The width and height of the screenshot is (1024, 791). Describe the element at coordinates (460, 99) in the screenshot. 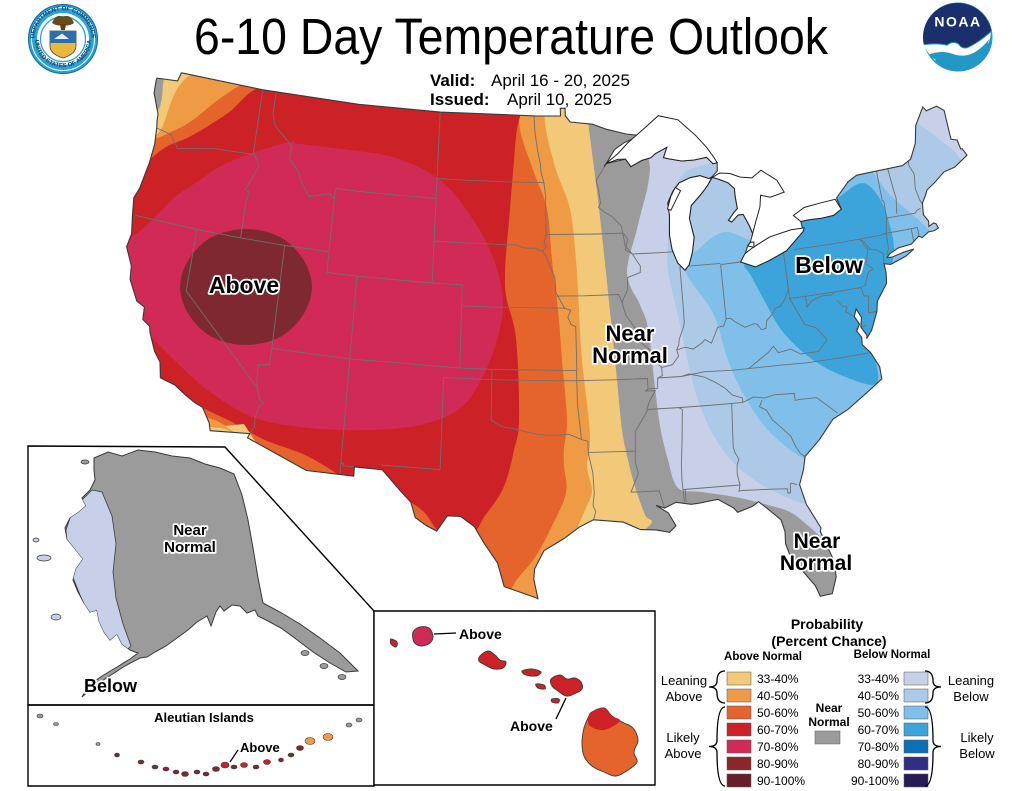

I see `svg-text: Issued:` at that location.